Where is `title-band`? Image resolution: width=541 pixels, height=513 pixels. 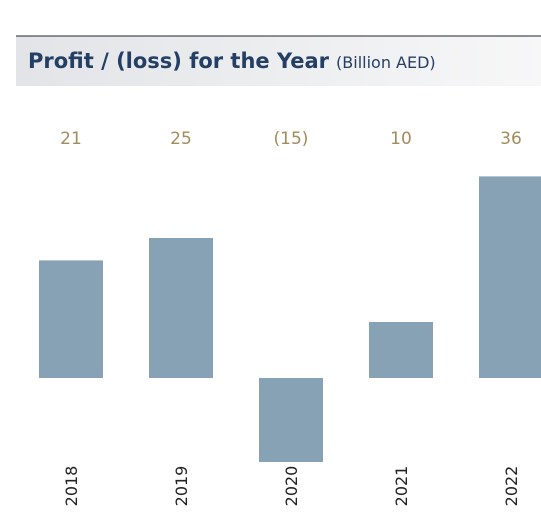 title-band is located at coordinates (278, 61).